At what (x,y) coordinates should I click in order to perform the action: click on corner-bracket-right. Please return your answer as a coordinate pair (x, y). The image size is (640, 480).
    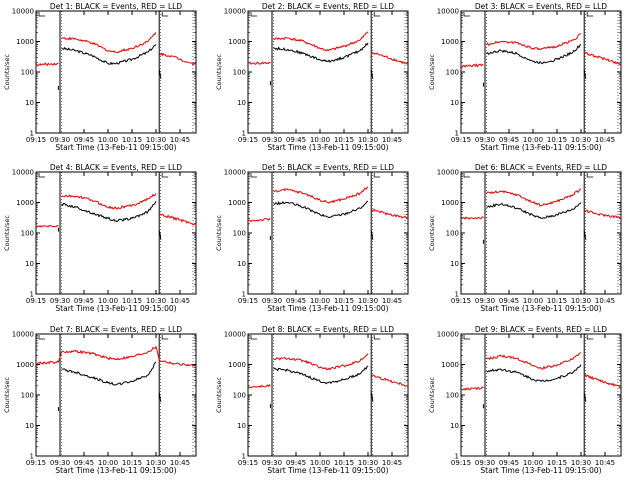
    Looking at the image, I should click on (165, 175).